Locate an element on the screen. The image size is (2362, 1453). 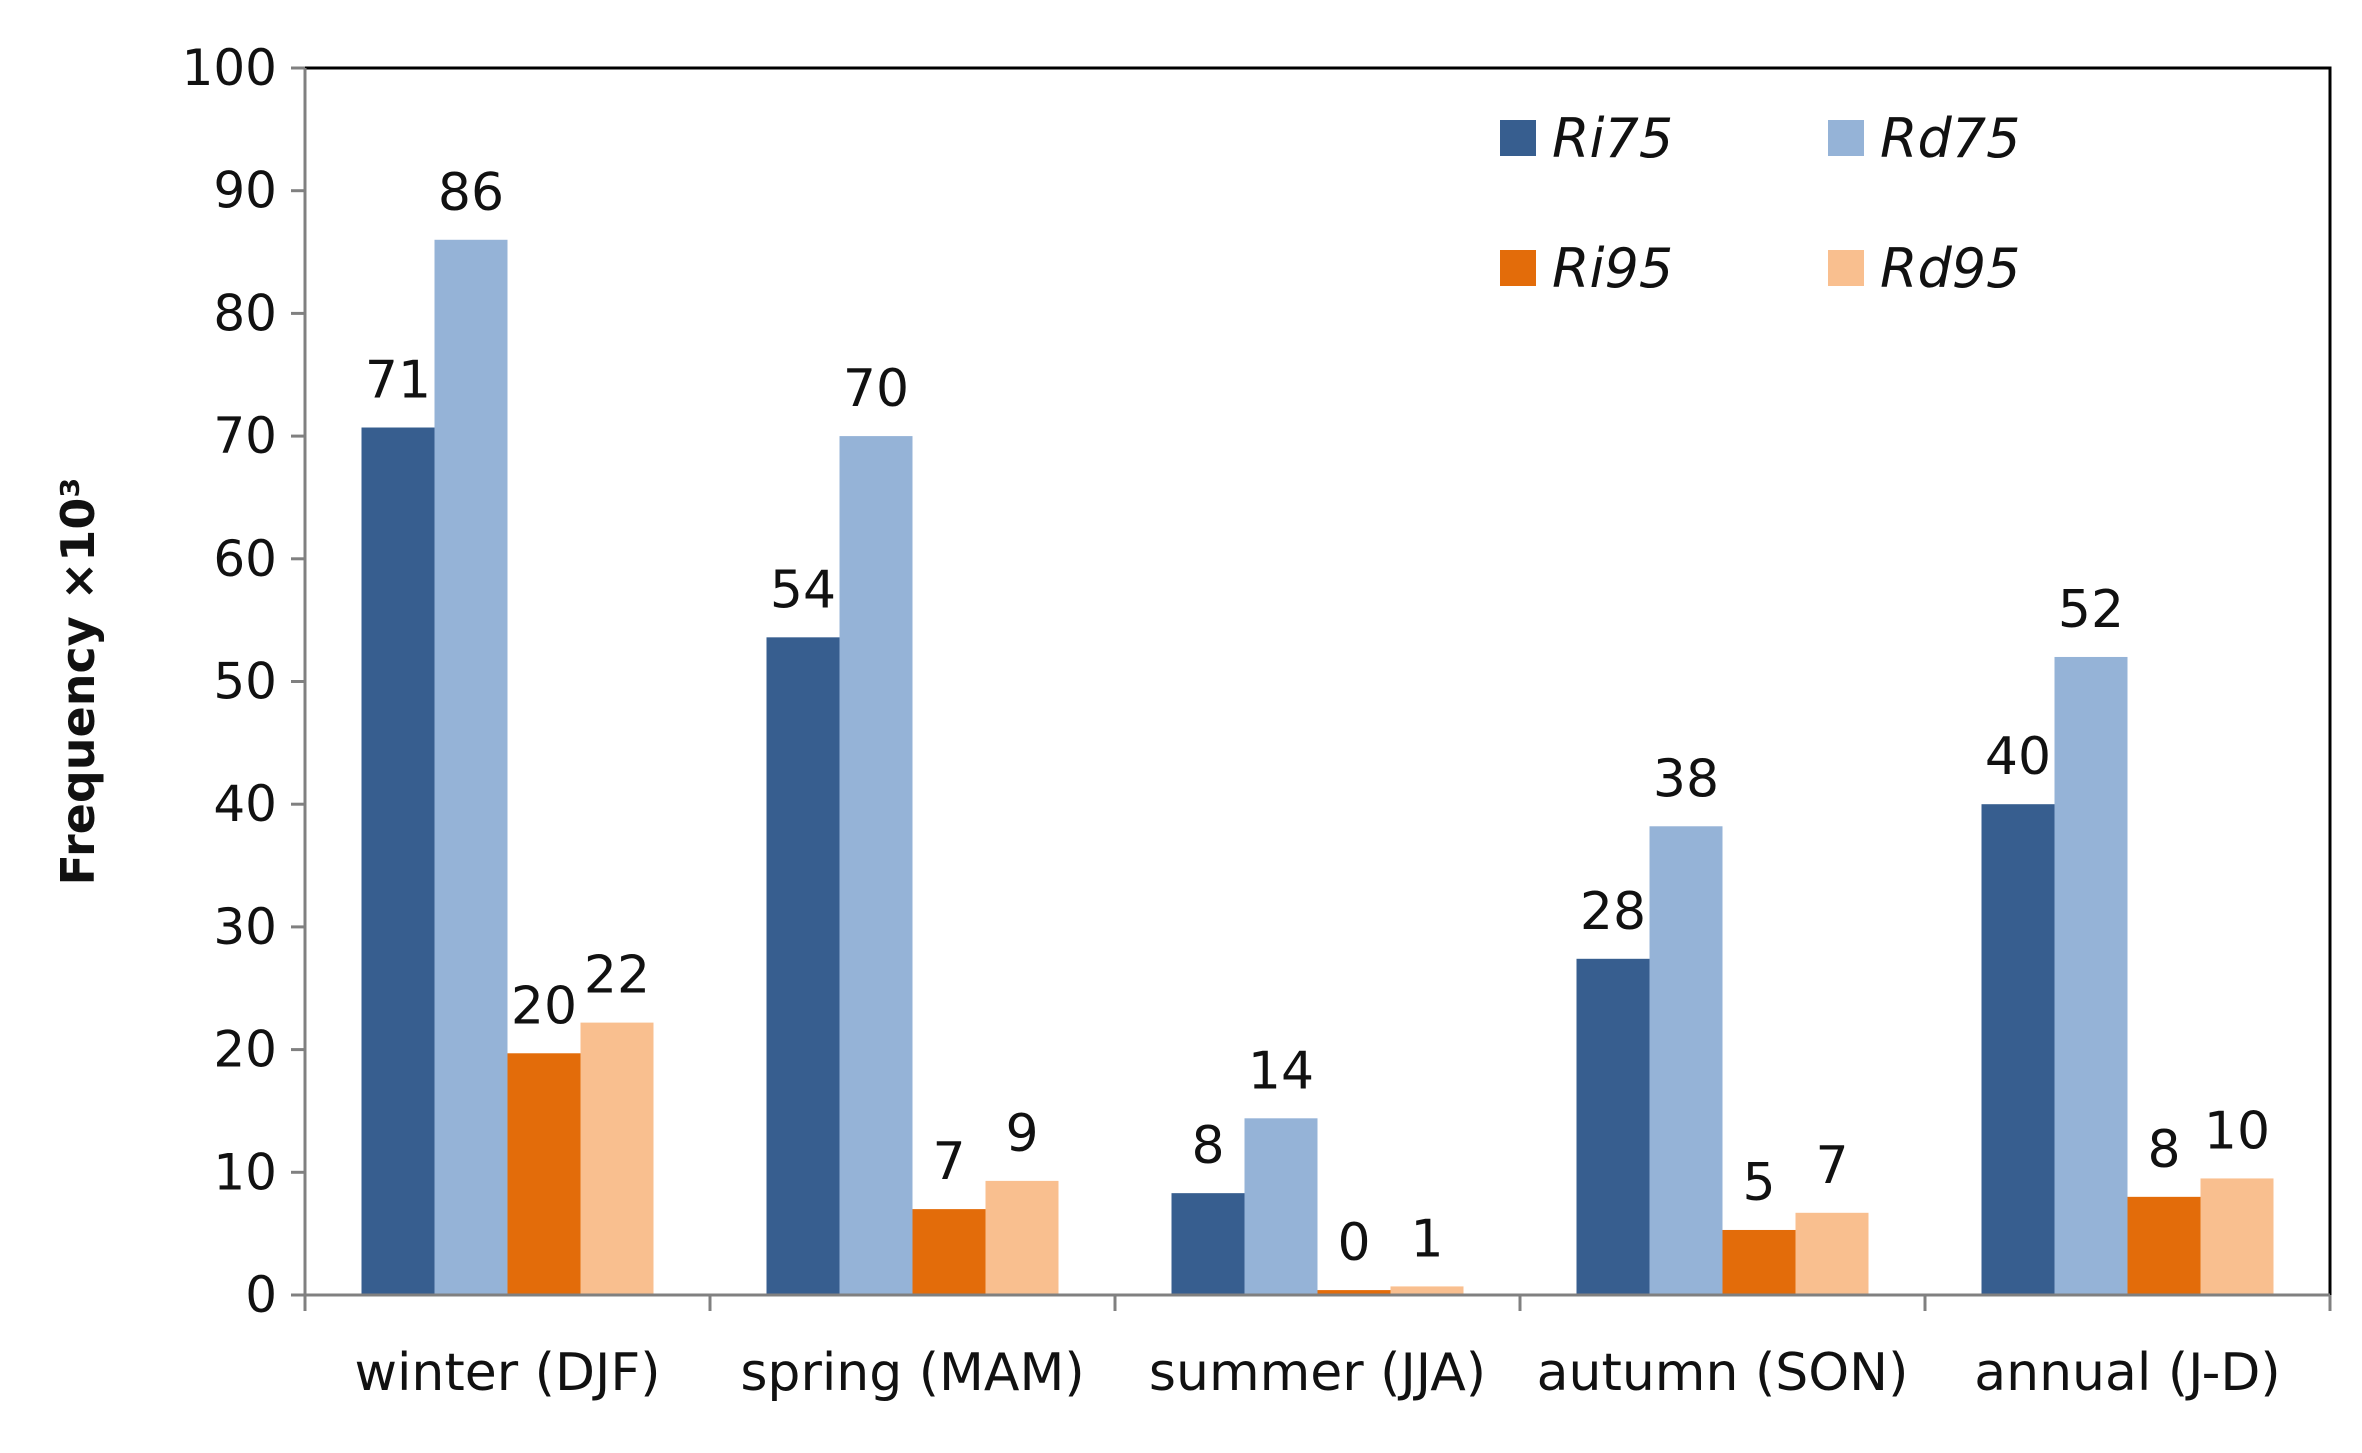
x-tick-label: spring (MAM) is located at coordinates (912, 1373).